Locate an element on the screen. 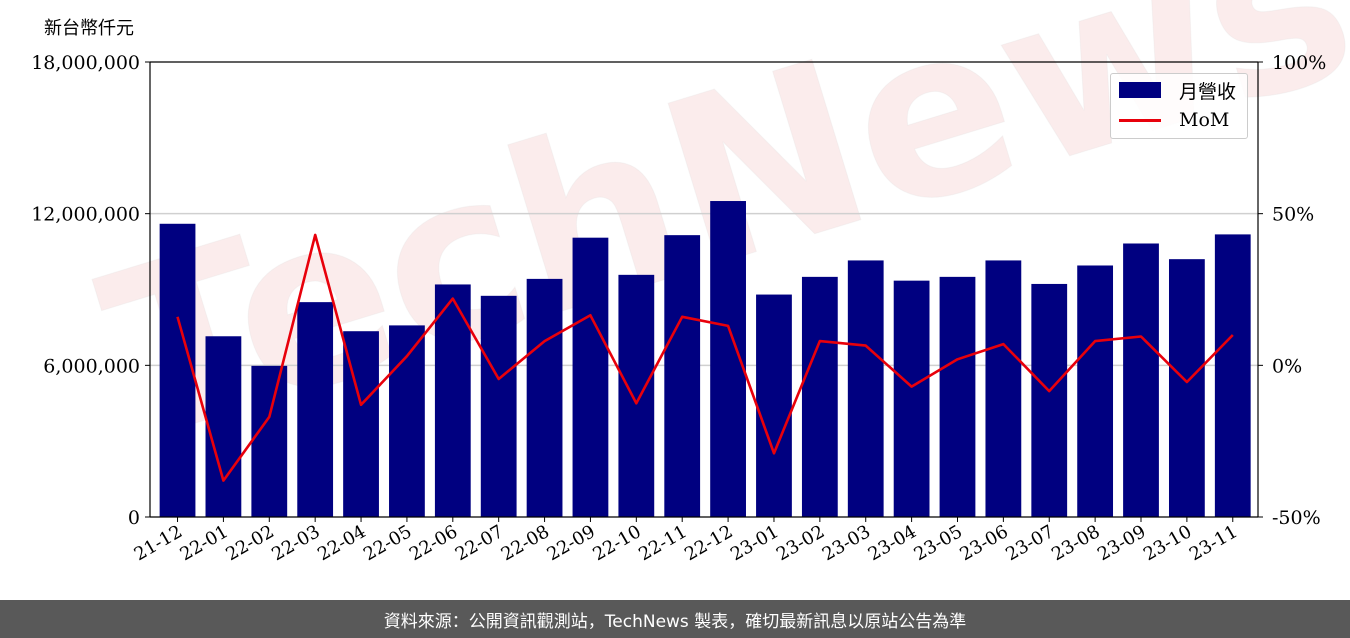 This screenshot has height=638, width=1350. x-tick-label: 23-07 is located at coordinates (1029, 543).